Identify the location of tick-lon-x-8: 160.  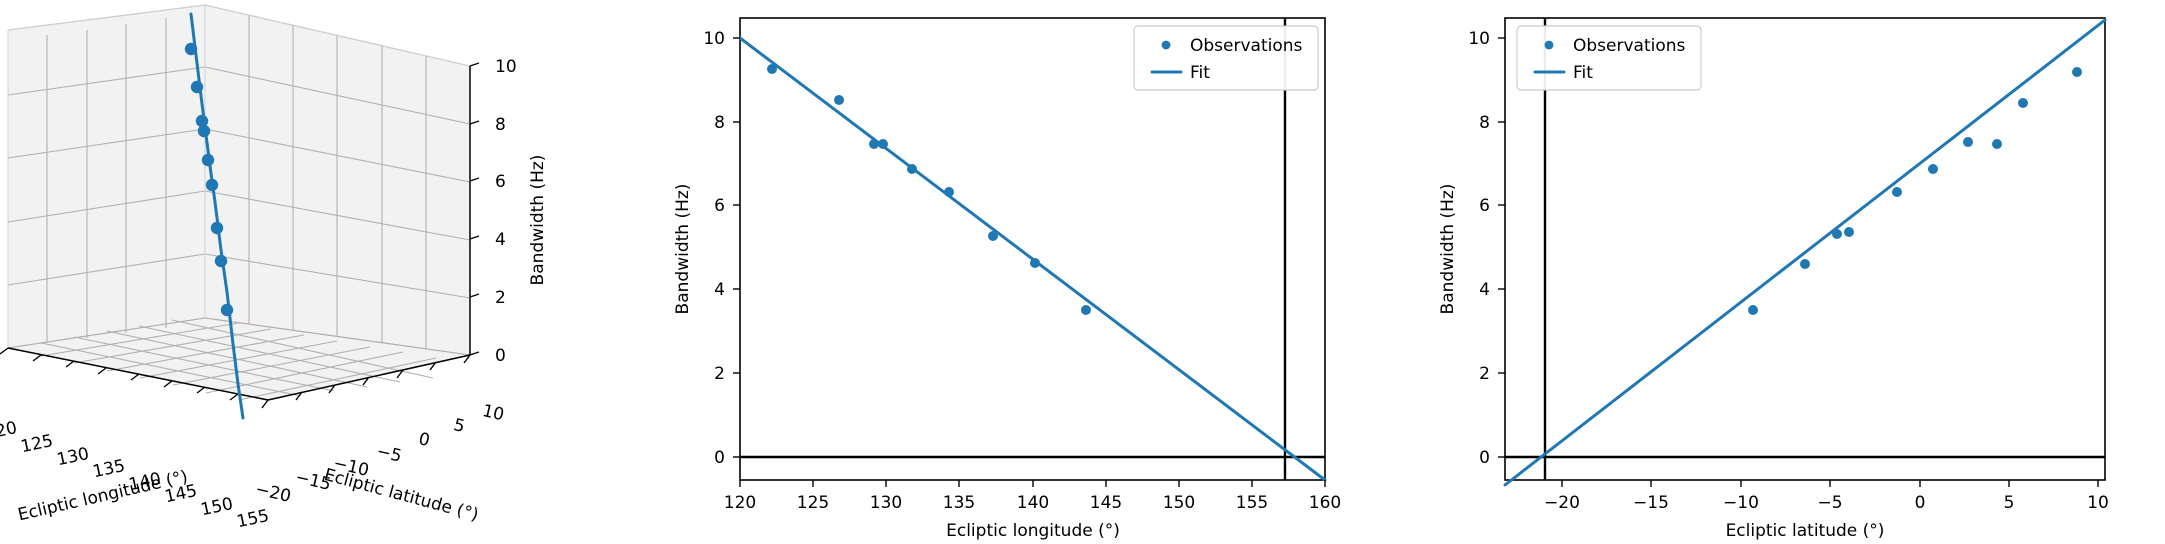
(1325, 503).